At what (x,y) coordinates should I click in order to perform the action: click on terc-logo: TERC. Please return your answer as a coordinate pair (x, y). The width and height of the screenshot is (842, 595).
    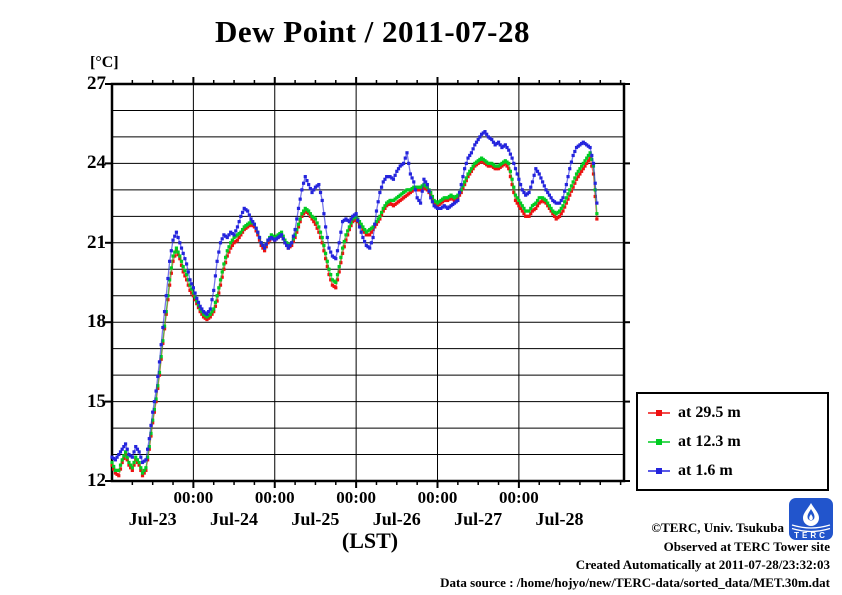
    Looking at the image, I should click on (811, 519).